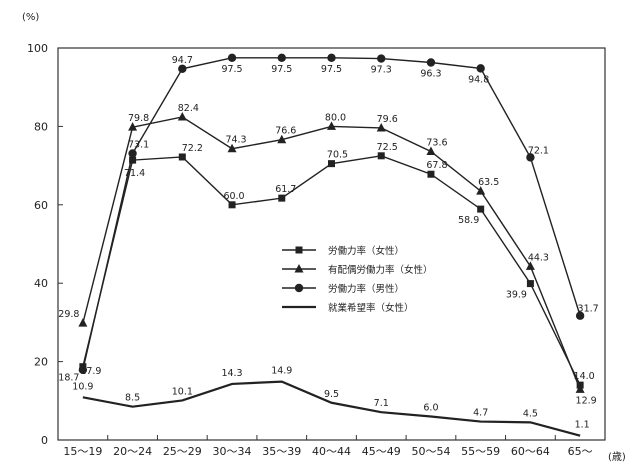 This screenshot has height=462, width=631. Describe the element at coordinates (538, 150) in the screenshot. I see `data-label: 72.1` at that location.